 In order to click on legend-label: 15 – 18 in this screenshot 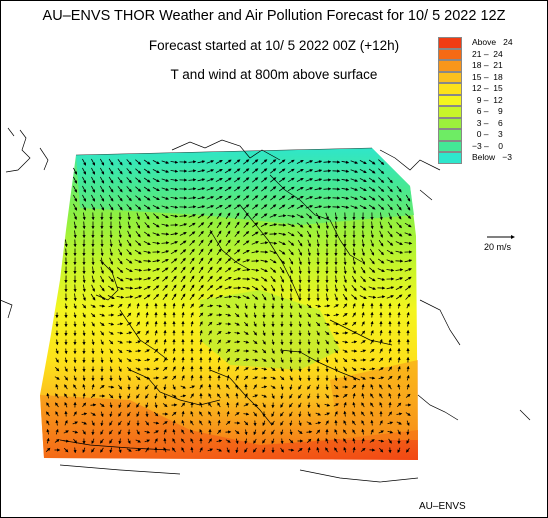, I will do `click(487, 76)`.